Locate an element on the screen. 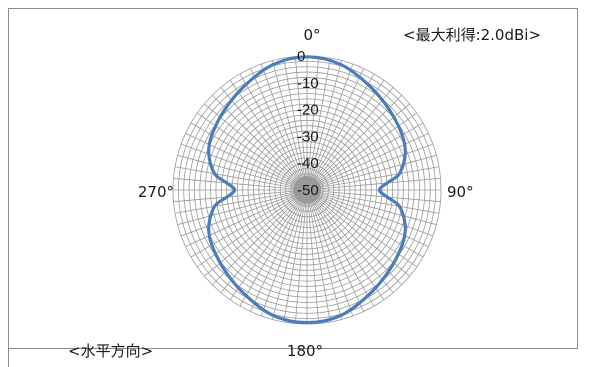  angle-label-0: 0° is located at coordinates (311, 35).